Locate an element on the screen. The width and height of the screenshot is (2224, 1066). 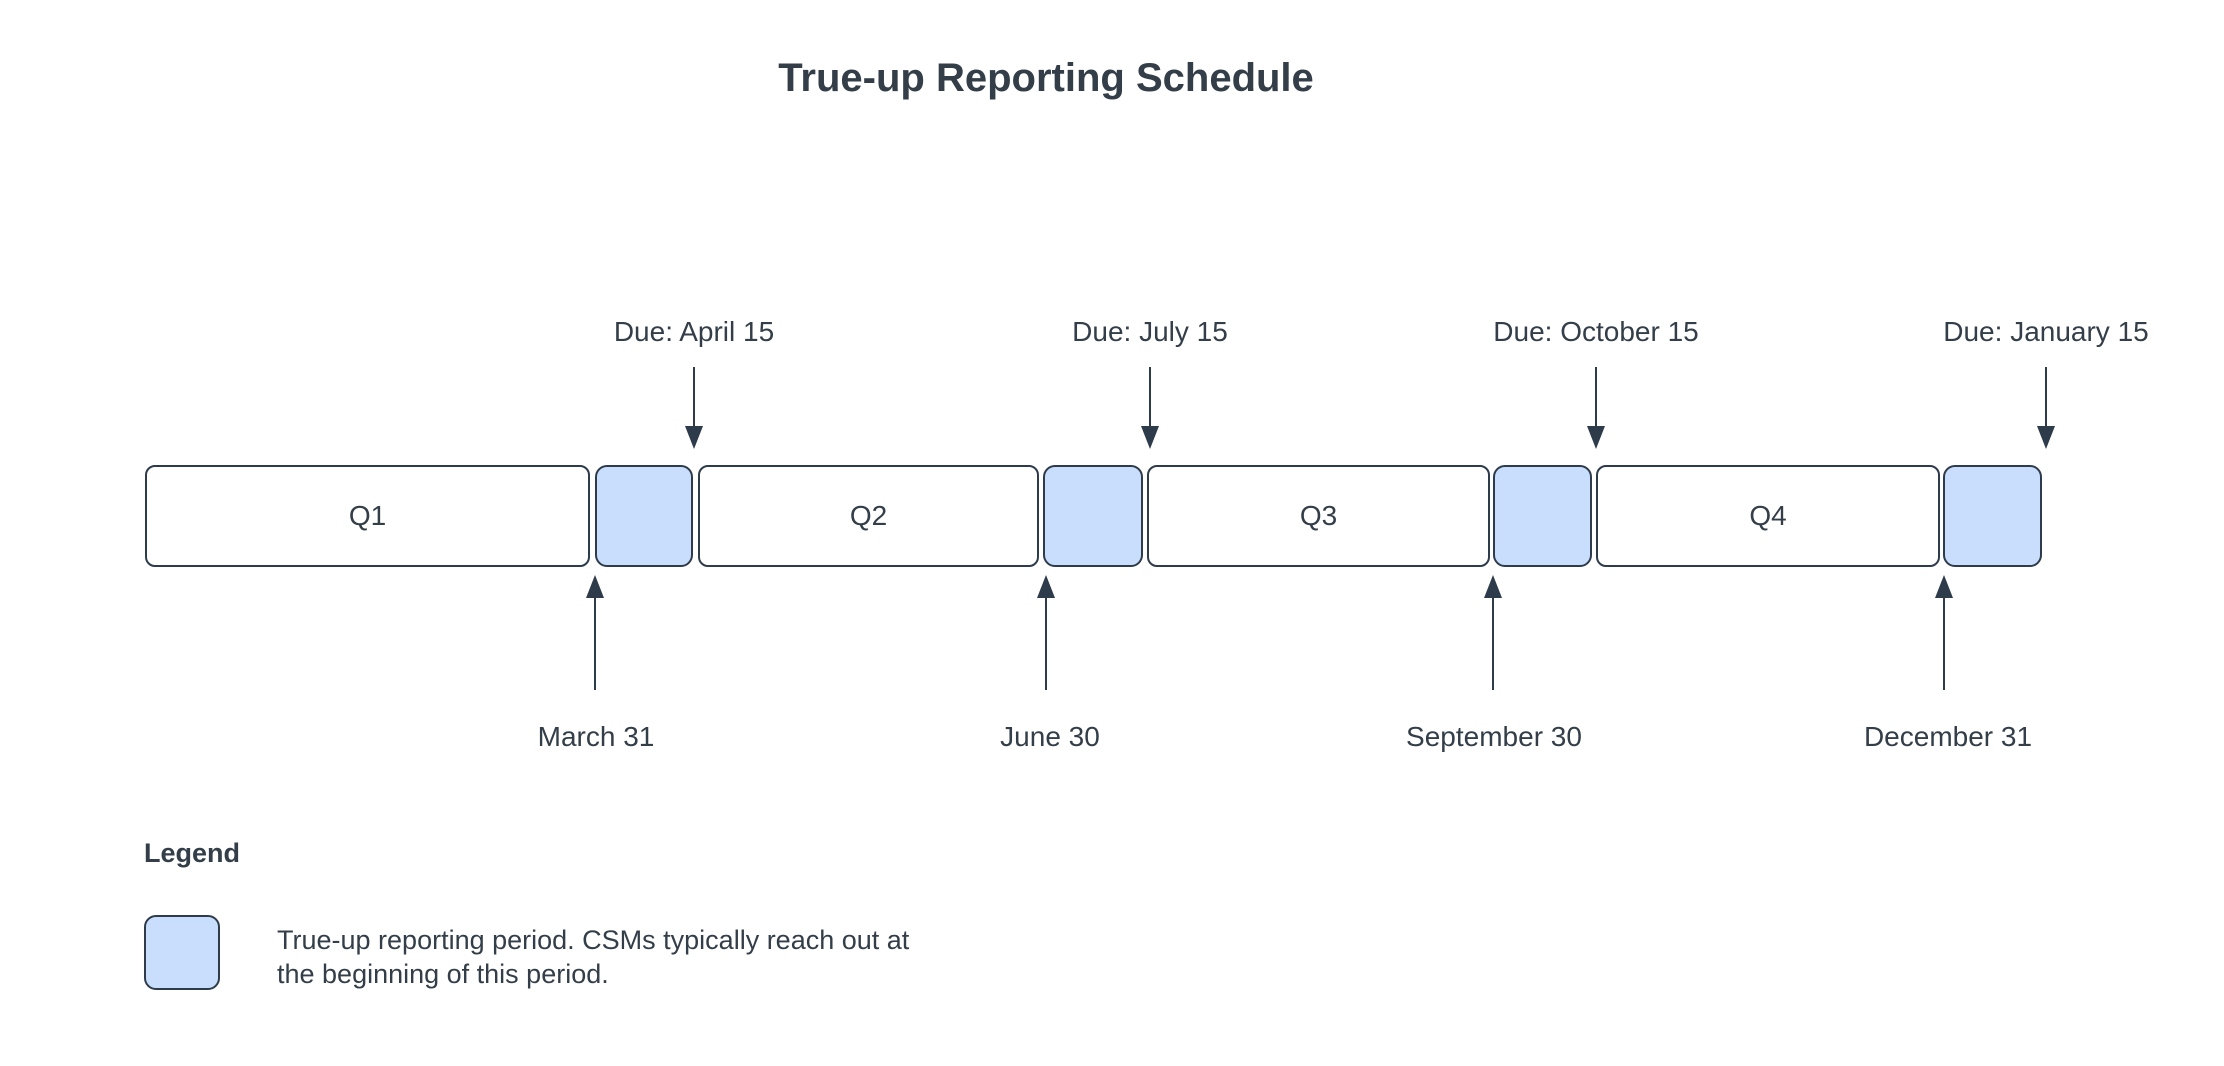
arrow-up-icon-q1-end is located at coordinates (595, 632).